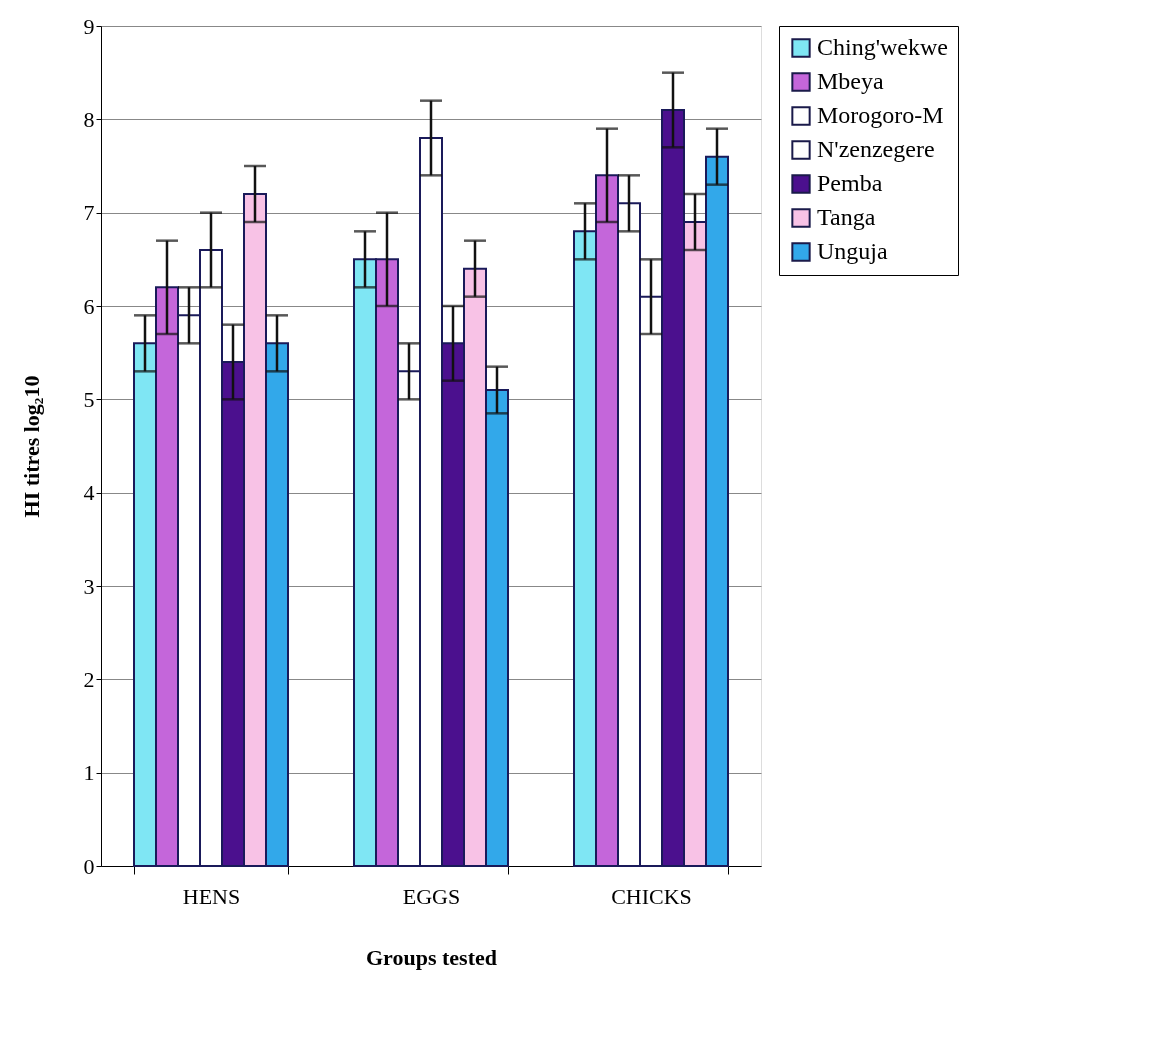 The image size is (1154, 1041). What do you see at coordinates (89, 26) in the screenshot?
I see `y-tick-label: 9` at bounding box center [89, 26].